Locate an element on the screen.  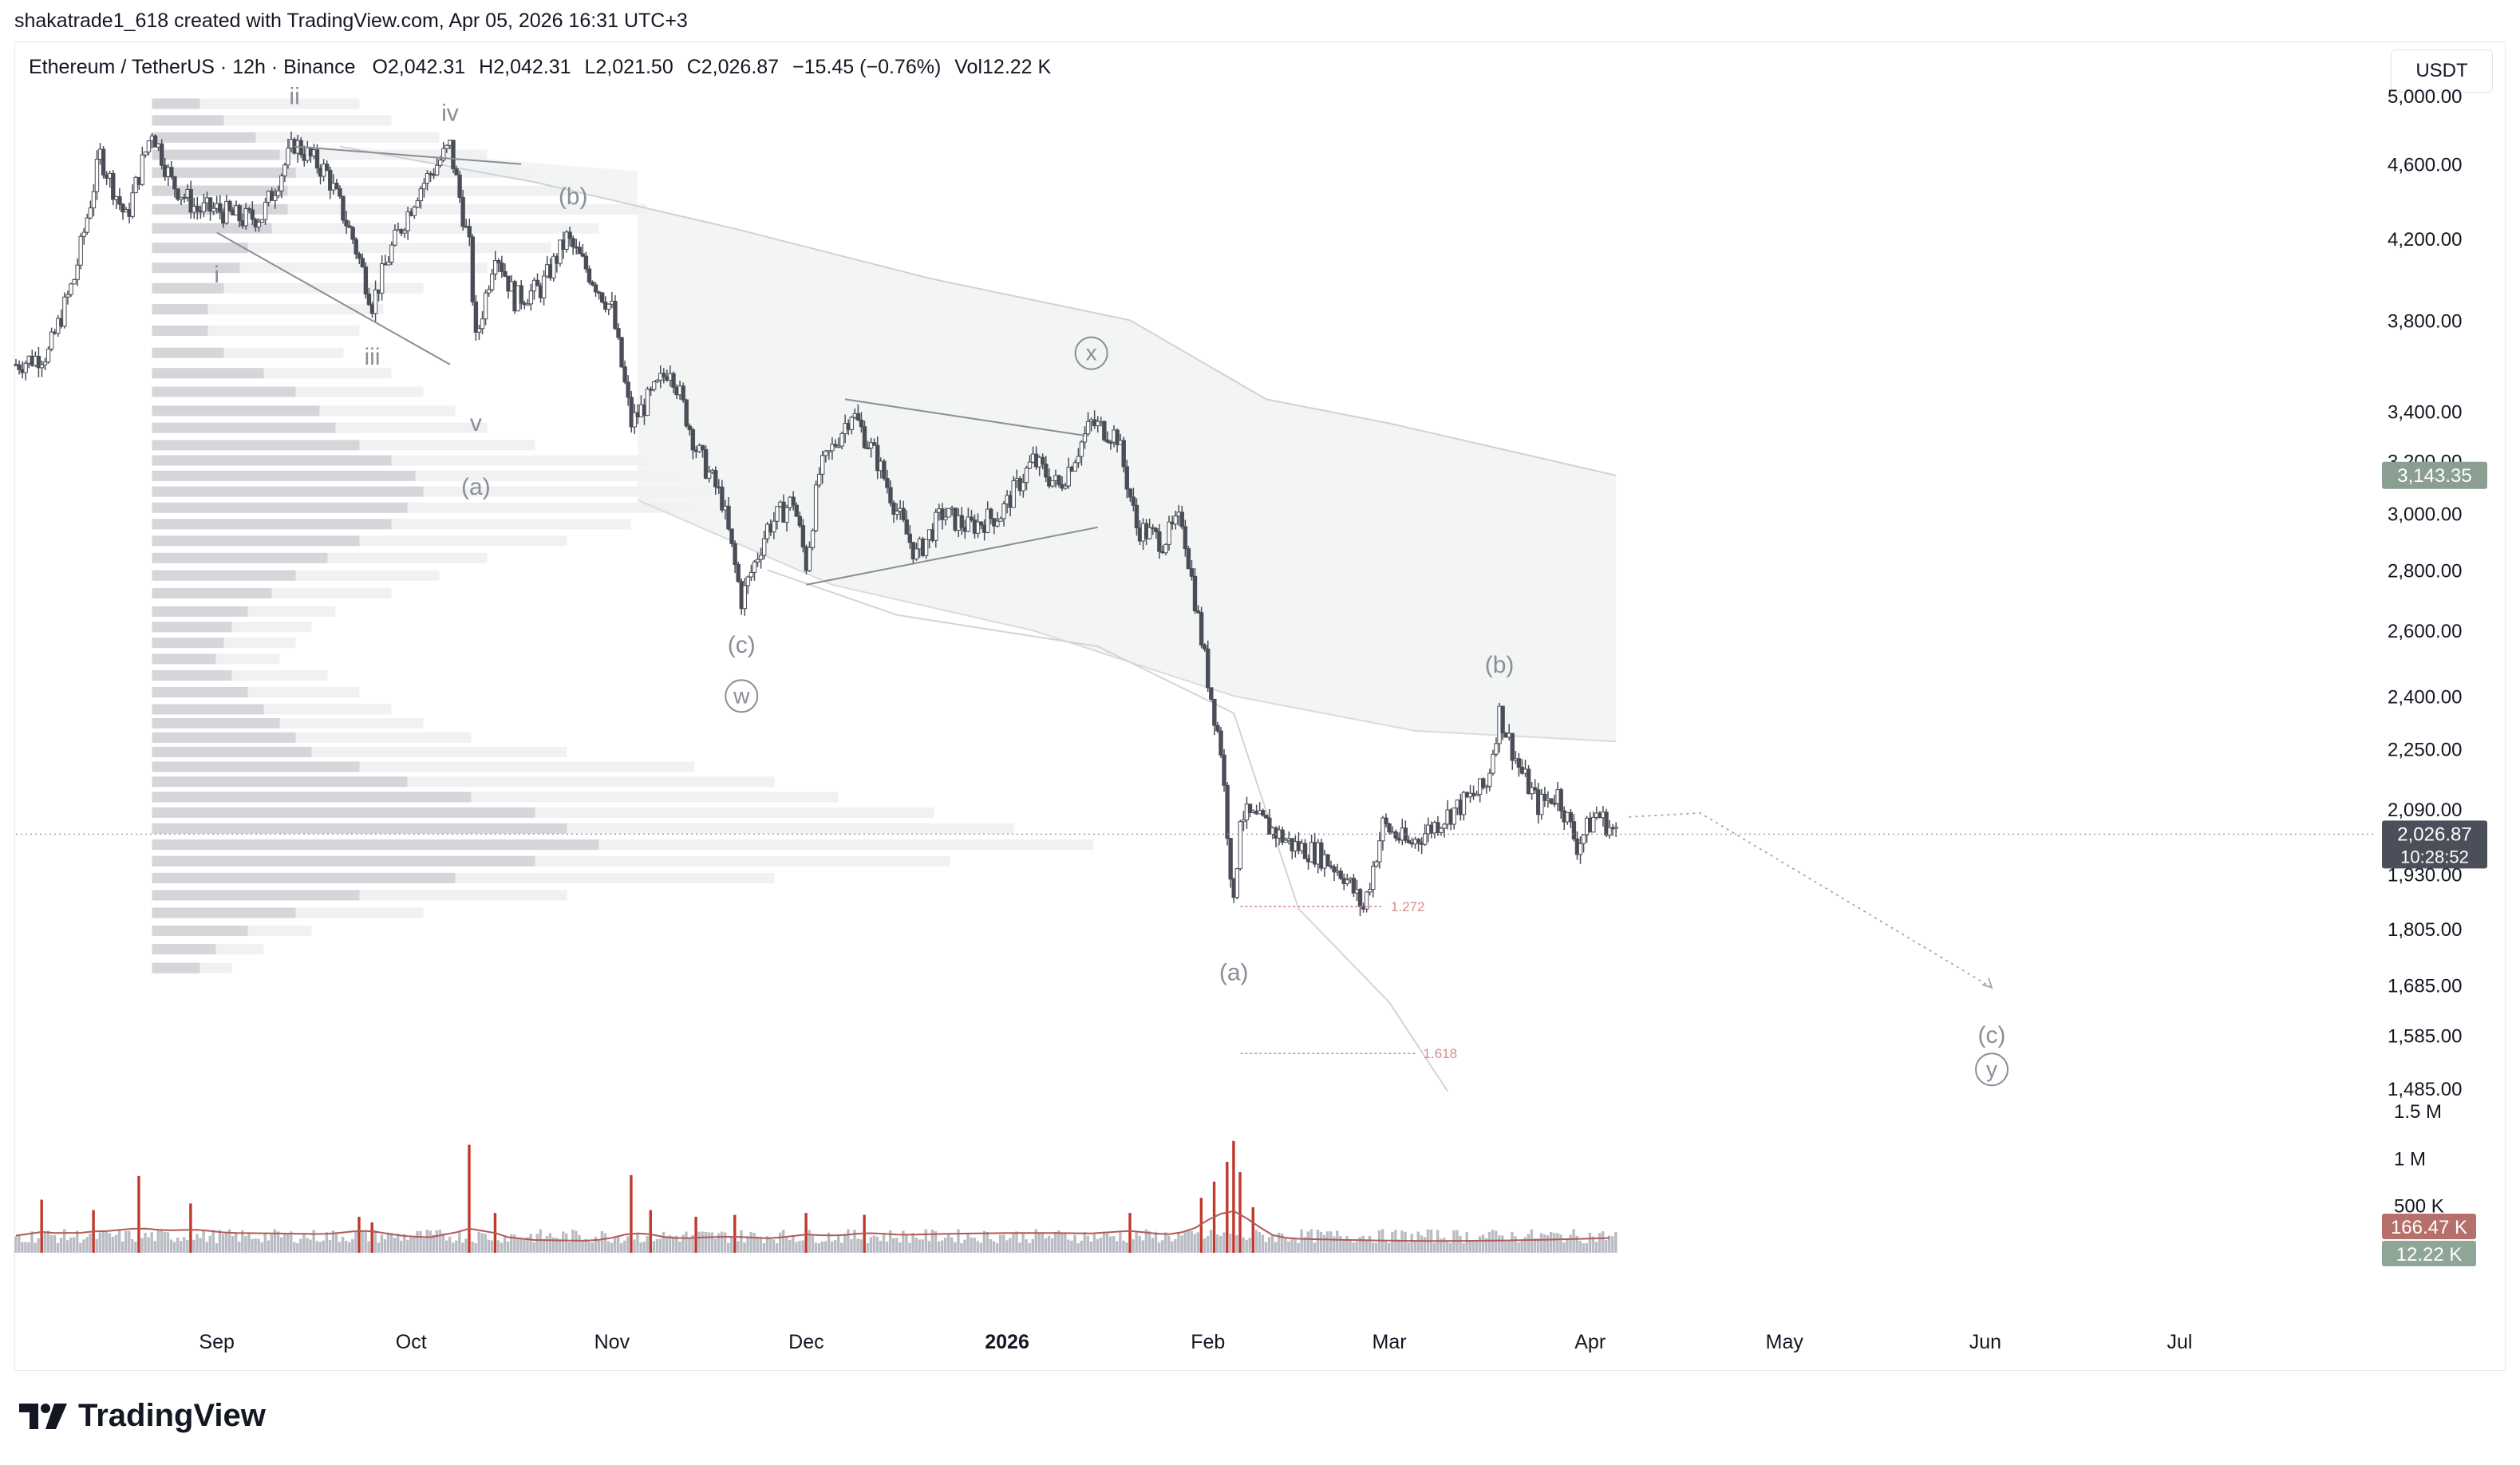
wave-circle-label: x is located at coordinates (1091, 353).